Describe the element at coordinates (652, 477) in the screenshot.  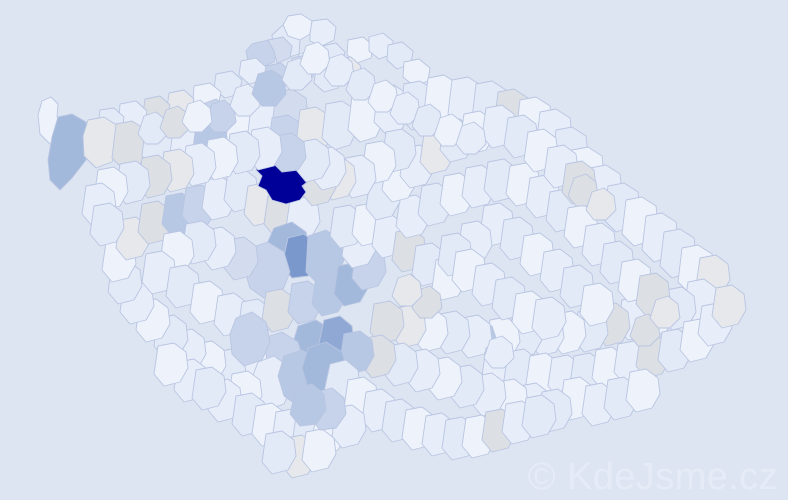
I see `watermark-kdejsme: © KdeJsme.cz` at that location.